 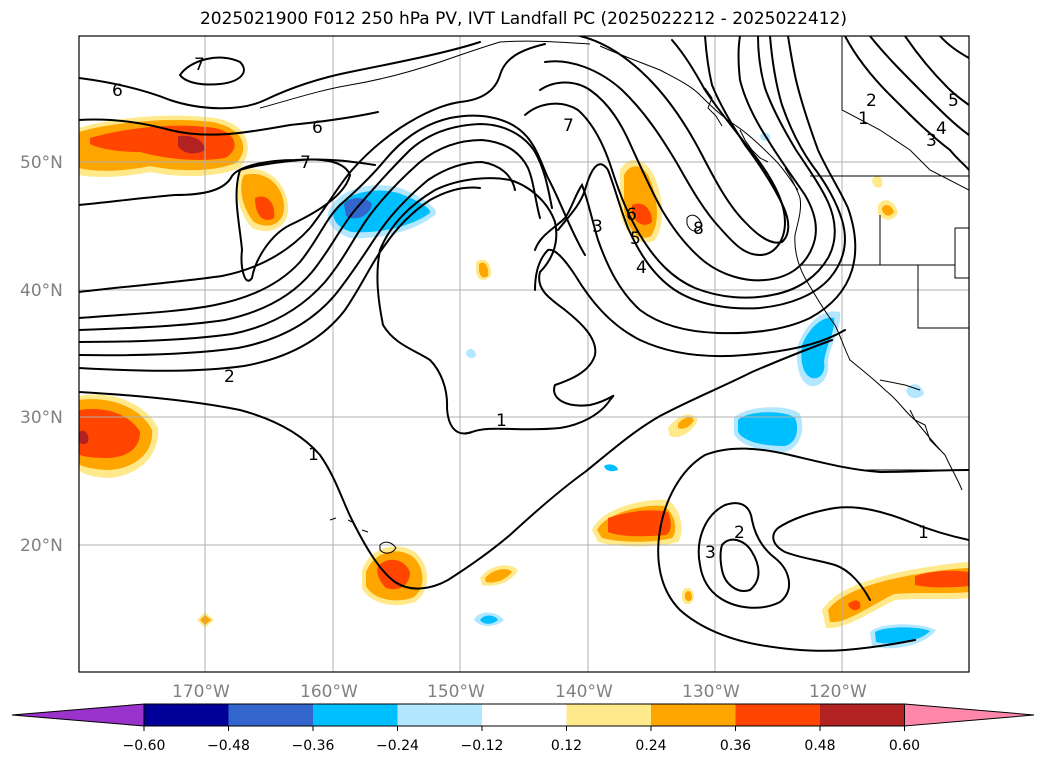 What do you see at coordinates (456, 692) in the screenshot?
I see `lon-label: 150°W` at bounding box center [456, 692].